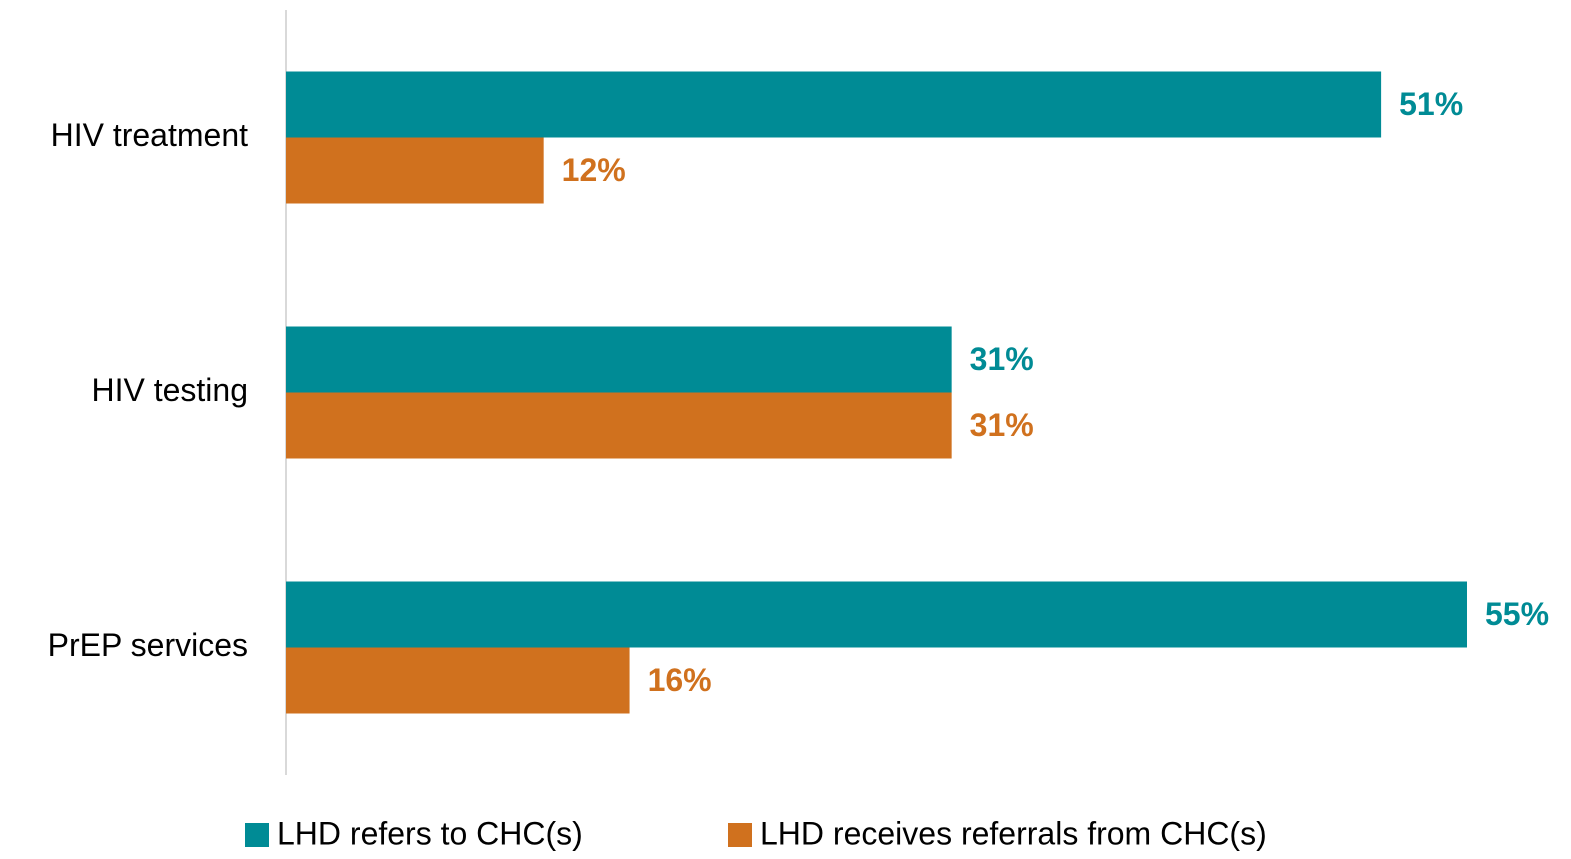  I want to click on legend-label: LHD receives referrals from CHC(s), so click(1013, 833).